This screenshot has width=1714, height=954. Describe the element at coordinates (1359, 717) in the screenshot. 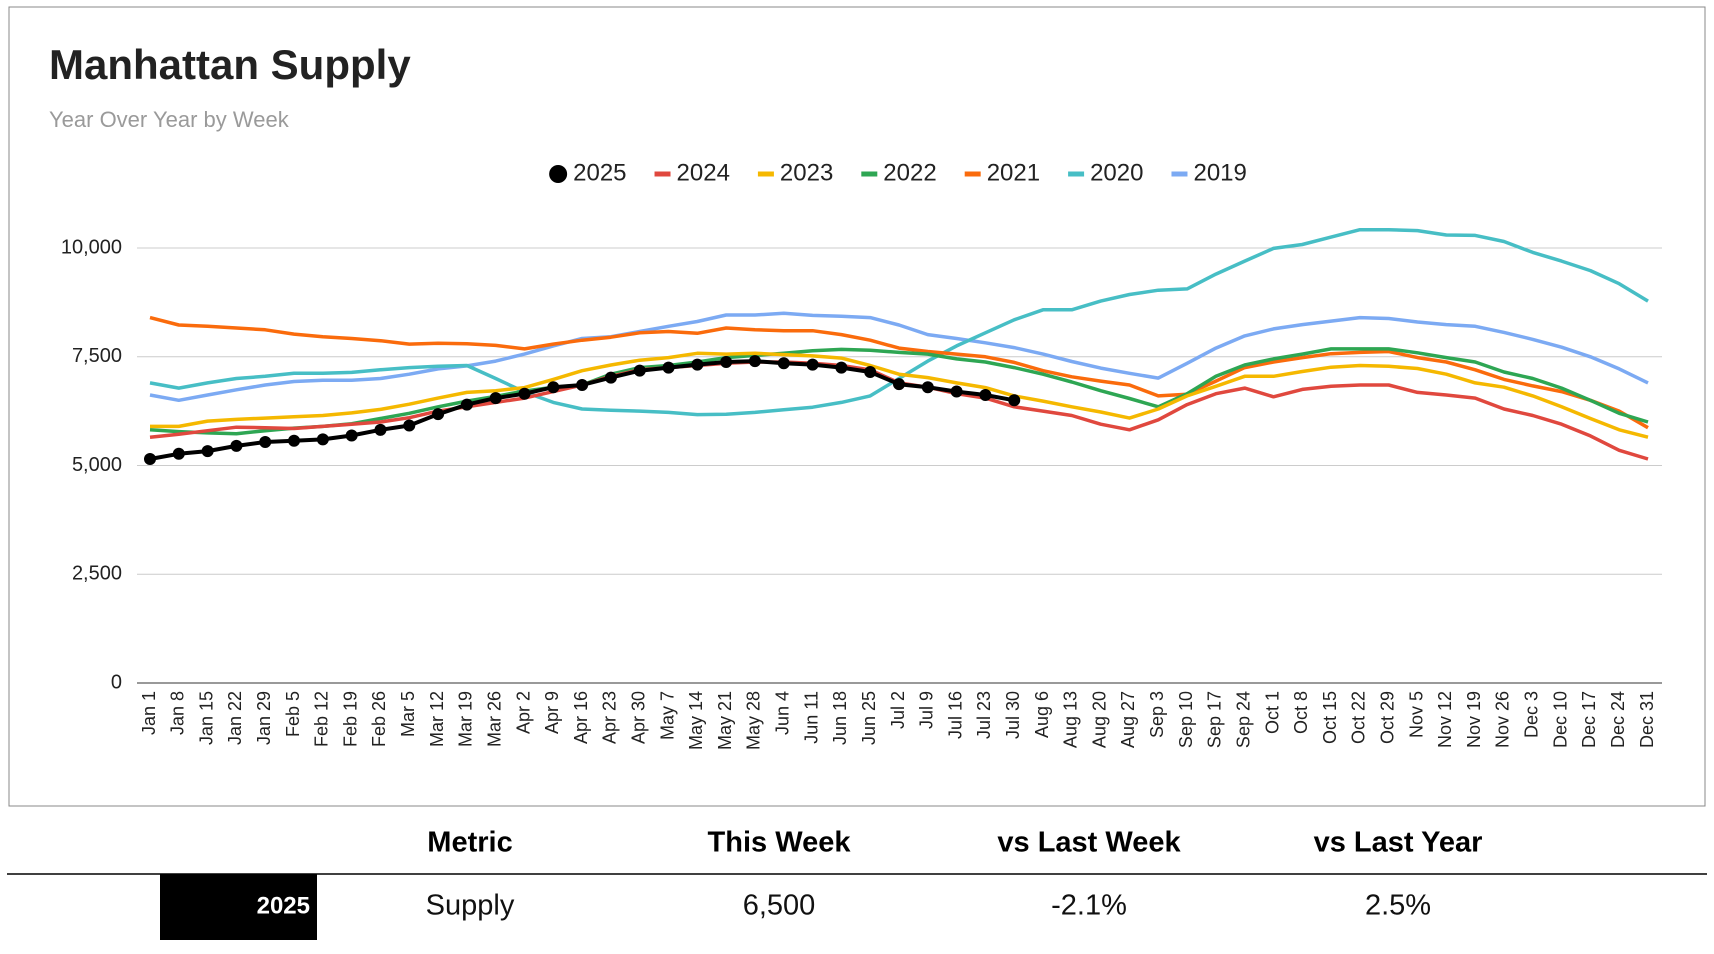

I see `x-tick-label: Oct 22` at that location.